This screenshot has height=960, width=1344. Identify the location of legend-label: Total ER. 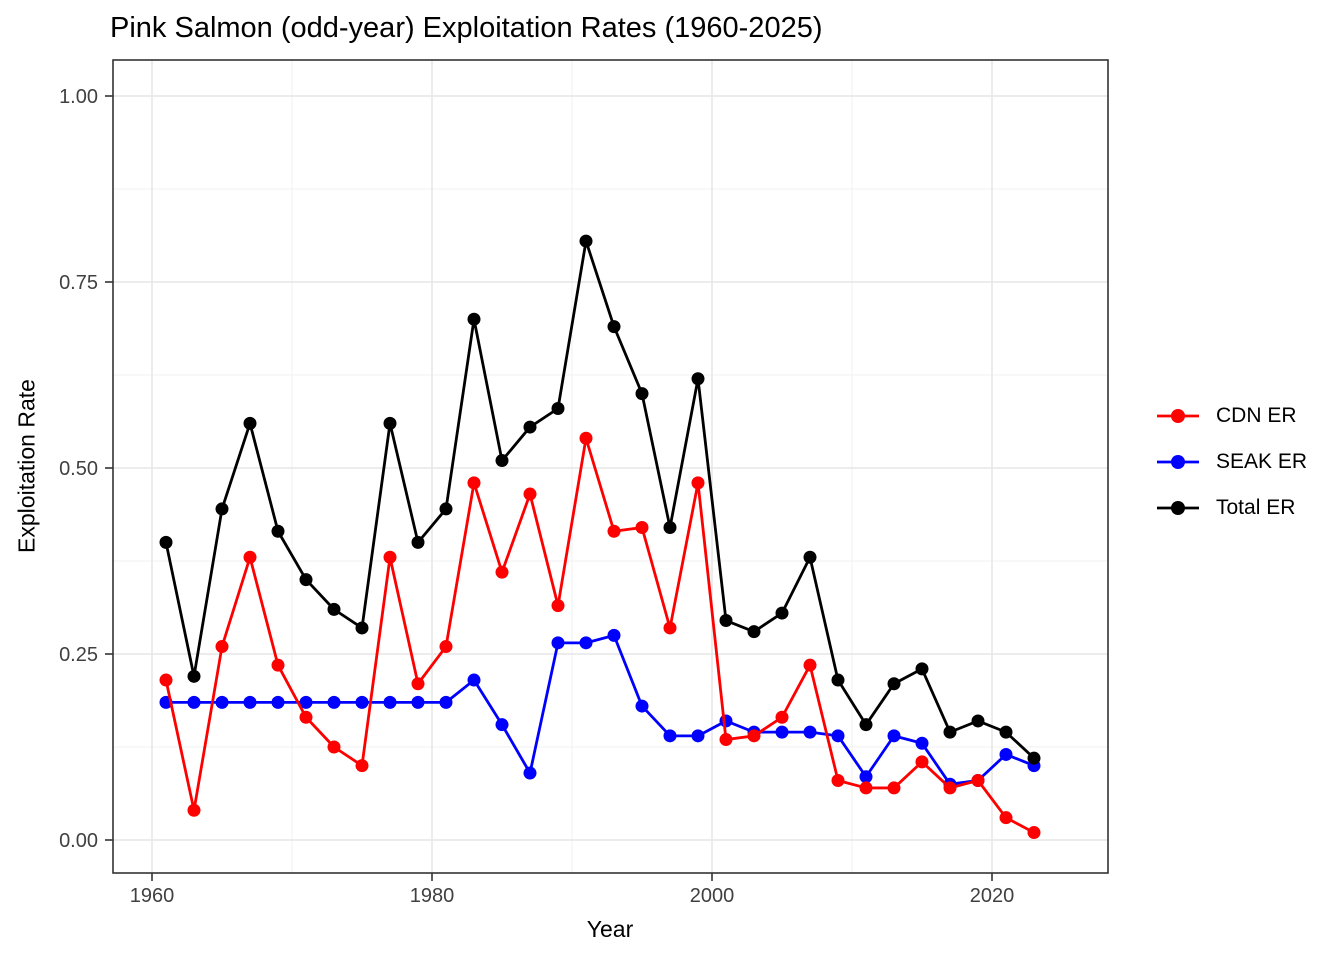
(1256, 507).